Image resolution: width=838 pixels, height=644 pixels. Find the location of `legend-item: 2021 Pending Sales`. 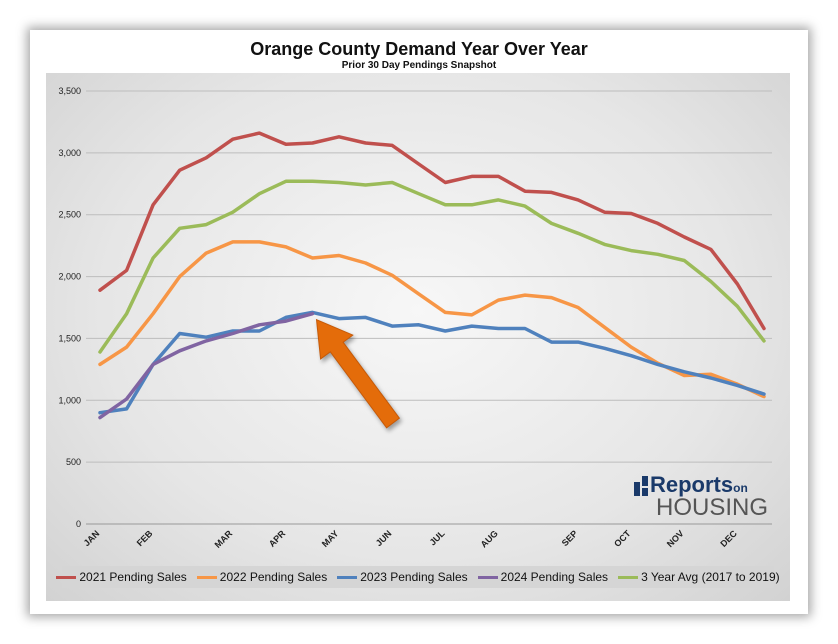

legend-item: 2021 Pending Sales is located at coordinates (121, 577).